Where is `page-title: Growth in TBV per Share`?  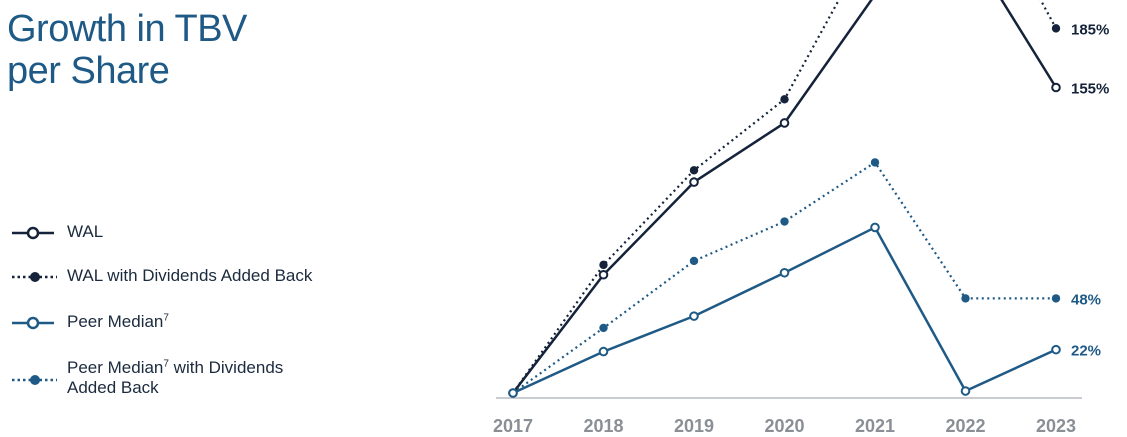 page-title: Growth in TBV per Share is located at coordinates (127, 50).